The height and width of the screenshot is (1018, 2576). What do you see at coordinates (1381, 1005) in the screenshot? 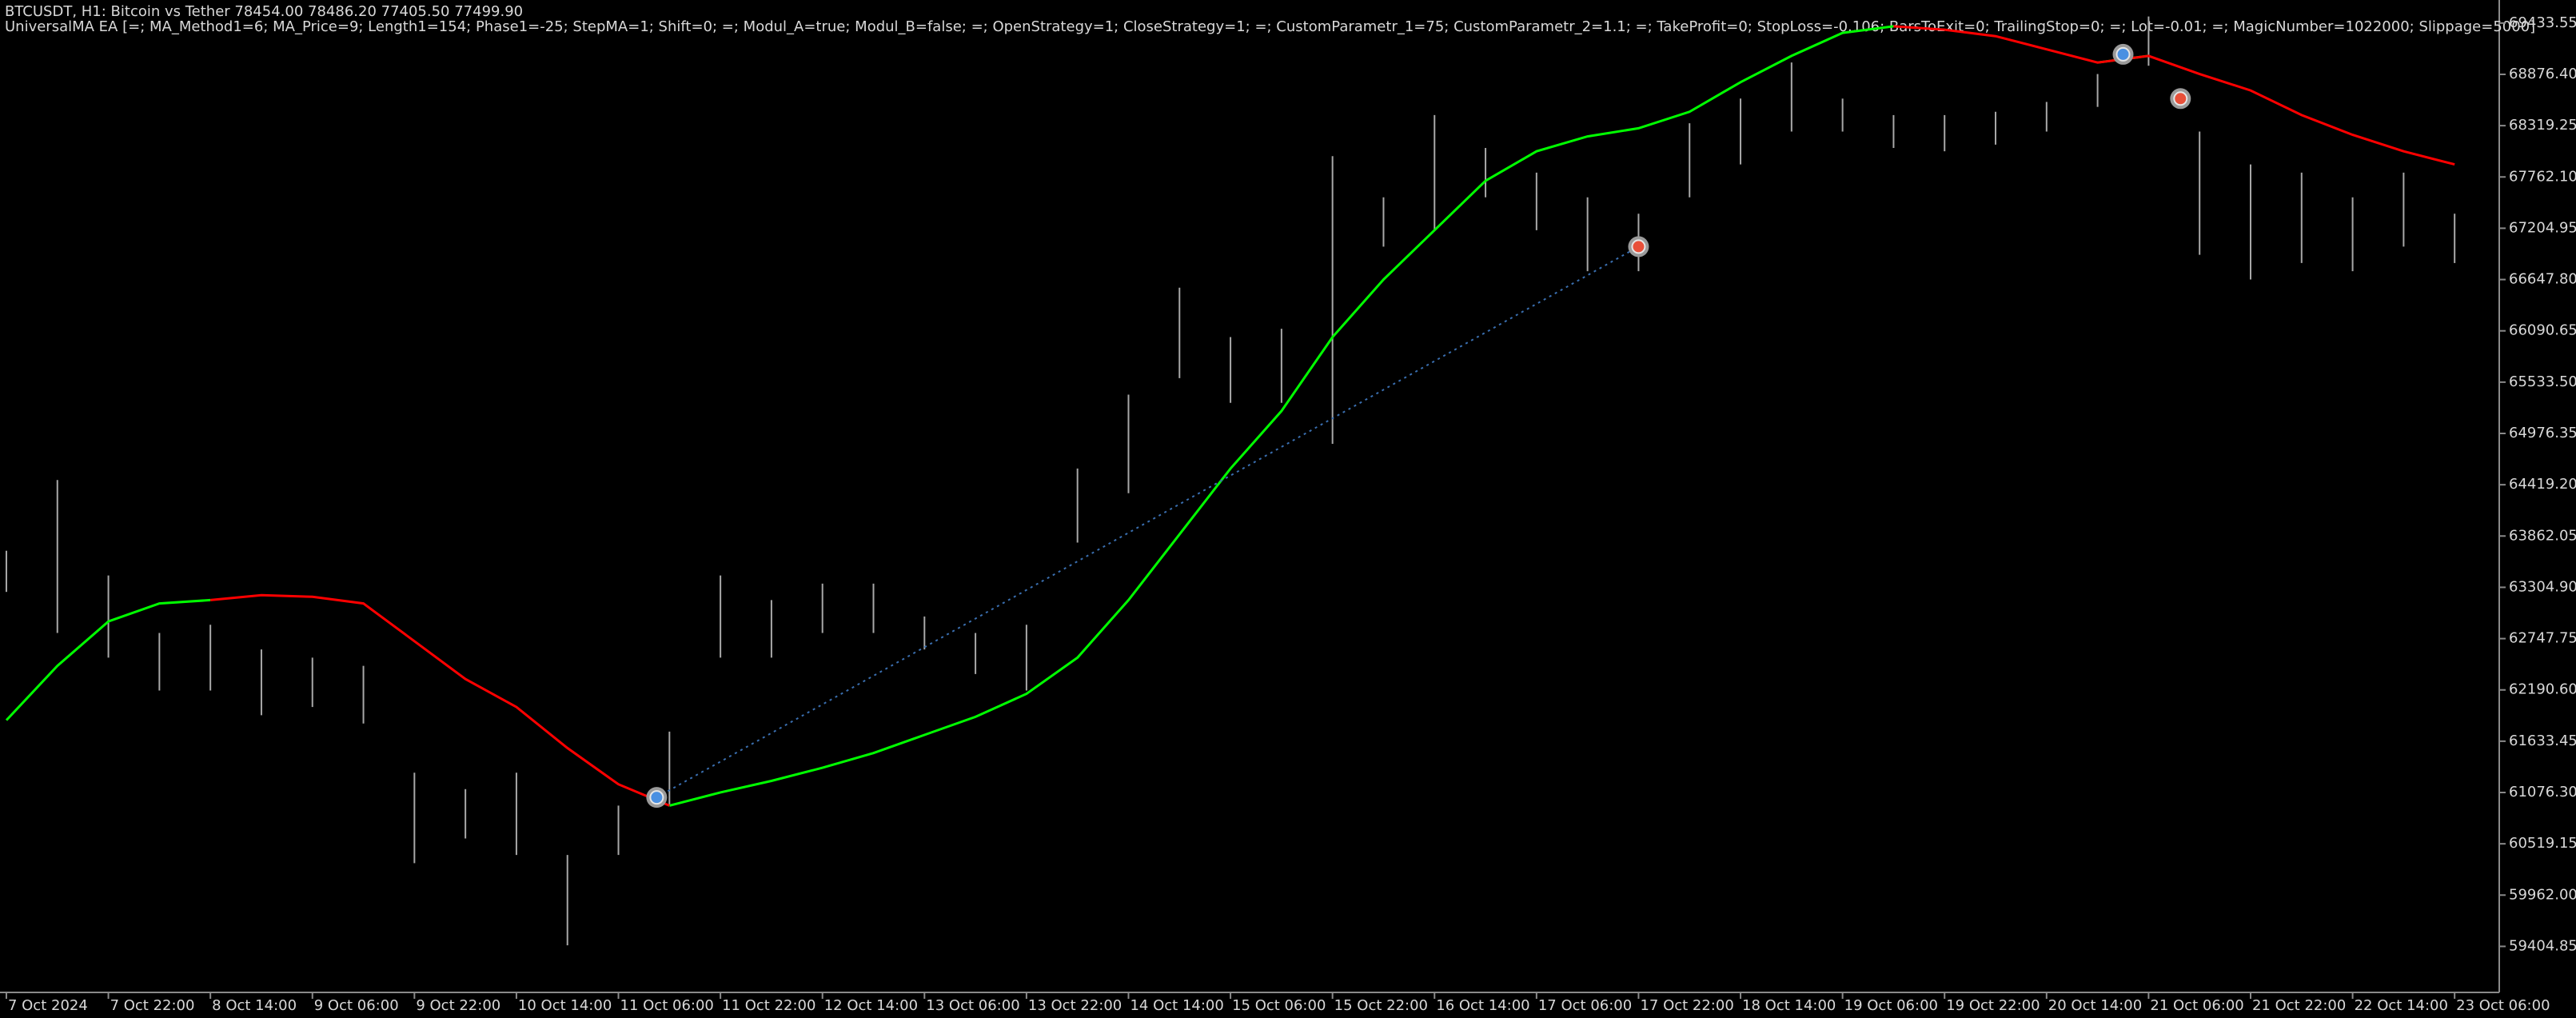
I see `x-tick-label: 15 Oct 22:00` at bounding box center [1381, 1005].